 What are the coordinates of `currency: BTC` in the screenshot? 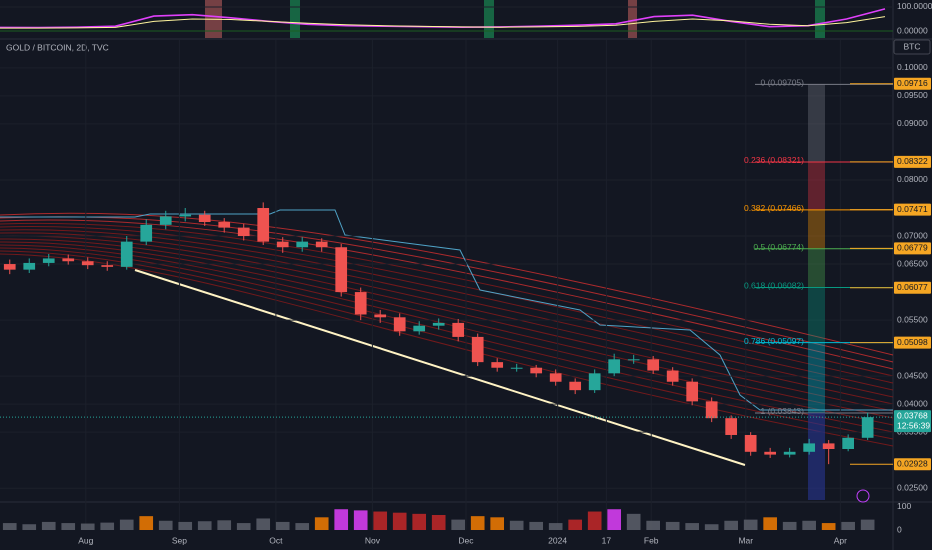 It's located at (912, 46).